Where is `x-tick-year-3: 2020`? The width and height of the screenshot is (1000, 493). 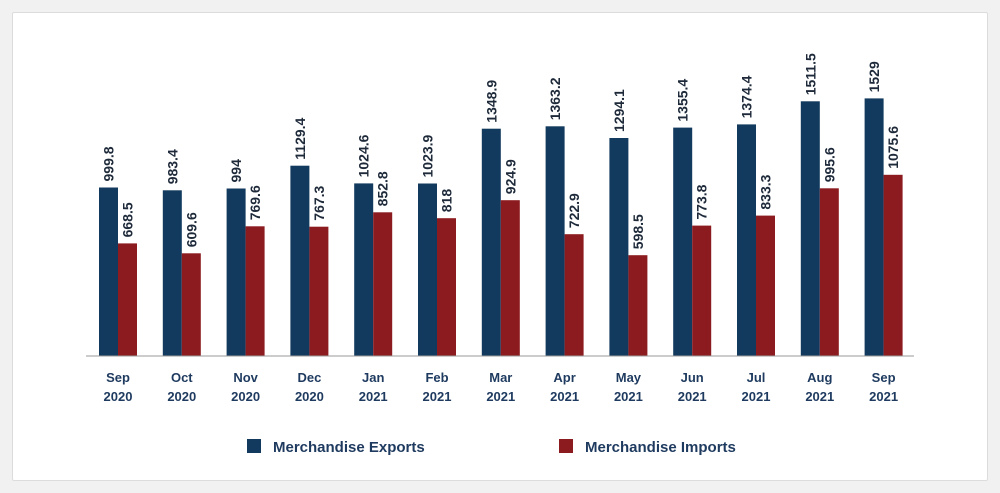 x-tick-year-3: 2020 is located at coordinates (309, 396).